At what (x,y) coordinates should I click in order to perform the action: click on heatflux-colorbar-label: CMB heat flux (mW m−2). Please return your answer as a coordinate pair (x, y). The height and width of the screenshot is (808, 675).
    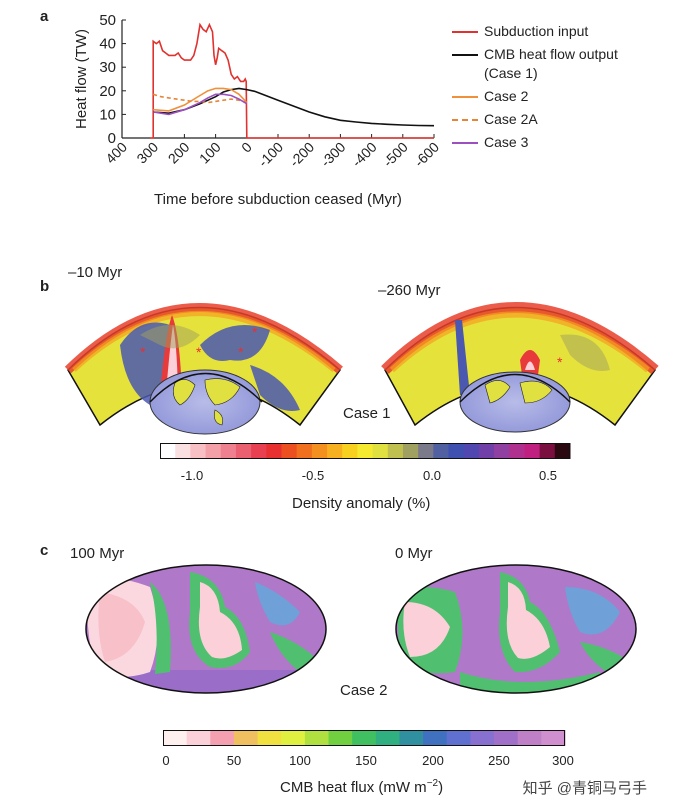
    Looking at the image, I should click on (361, 787).